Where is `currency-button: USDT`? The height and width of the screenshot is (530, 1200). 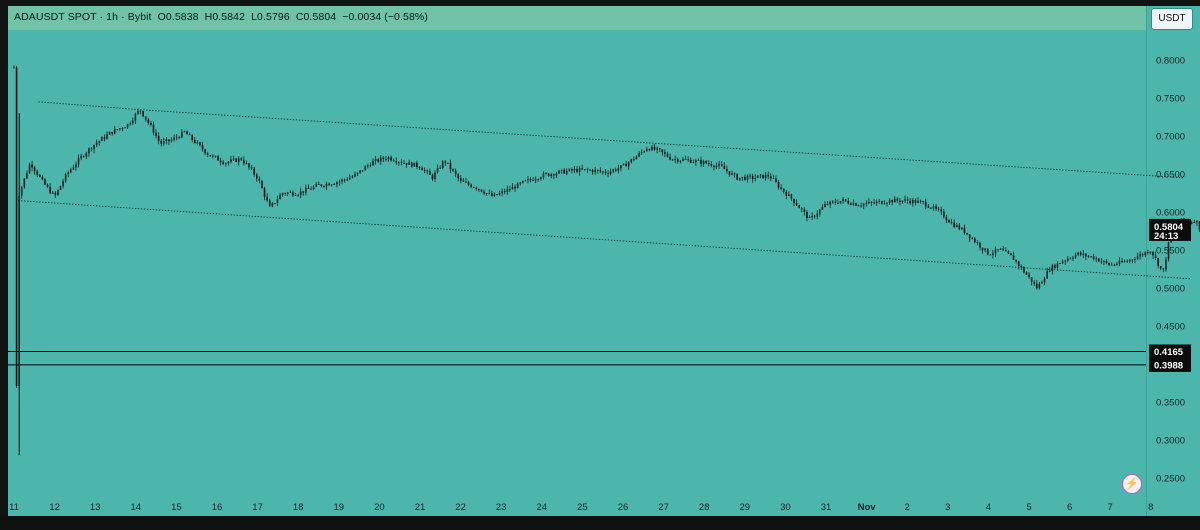
currency-button: USDT is located at coordinates (1172, 19).